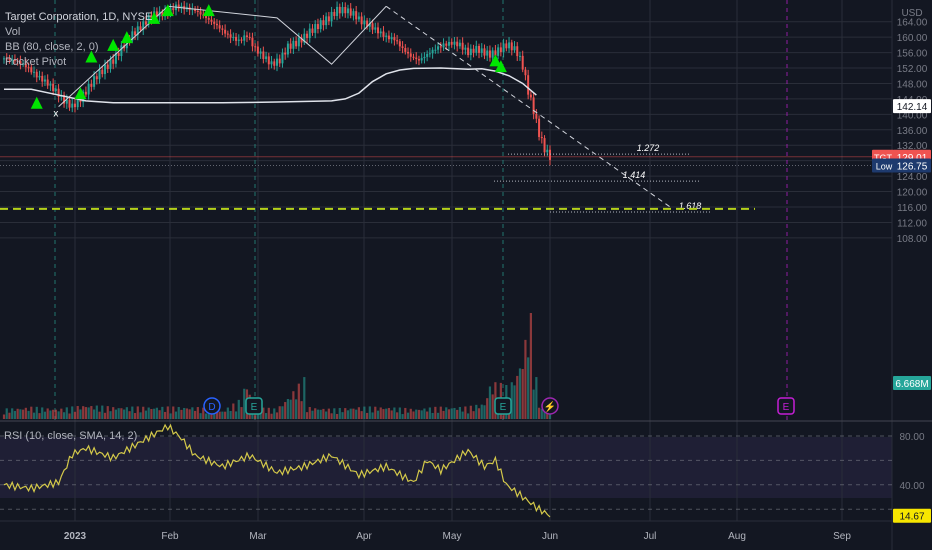 This screenshot has height=550, width=932. Describe the element at coordinates (737, 536) in the screenshot. I see `time-axis-label: Aug` at that location.